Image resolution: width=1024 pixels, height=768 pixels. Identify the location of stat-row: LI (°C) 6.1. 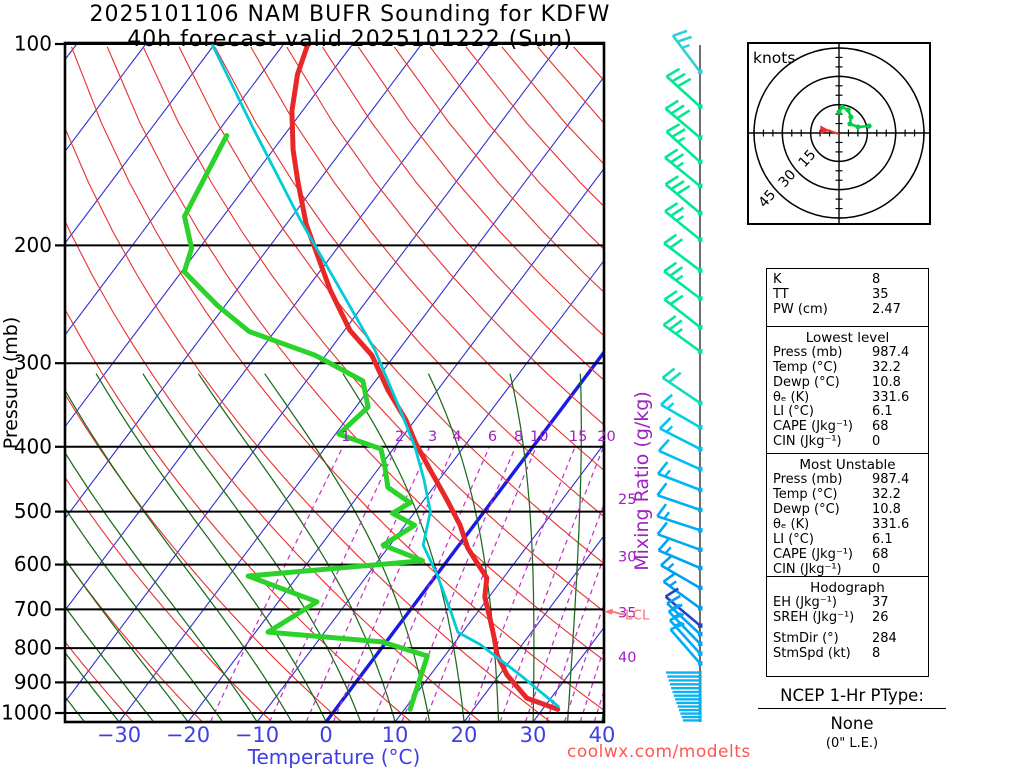
(847, 412).